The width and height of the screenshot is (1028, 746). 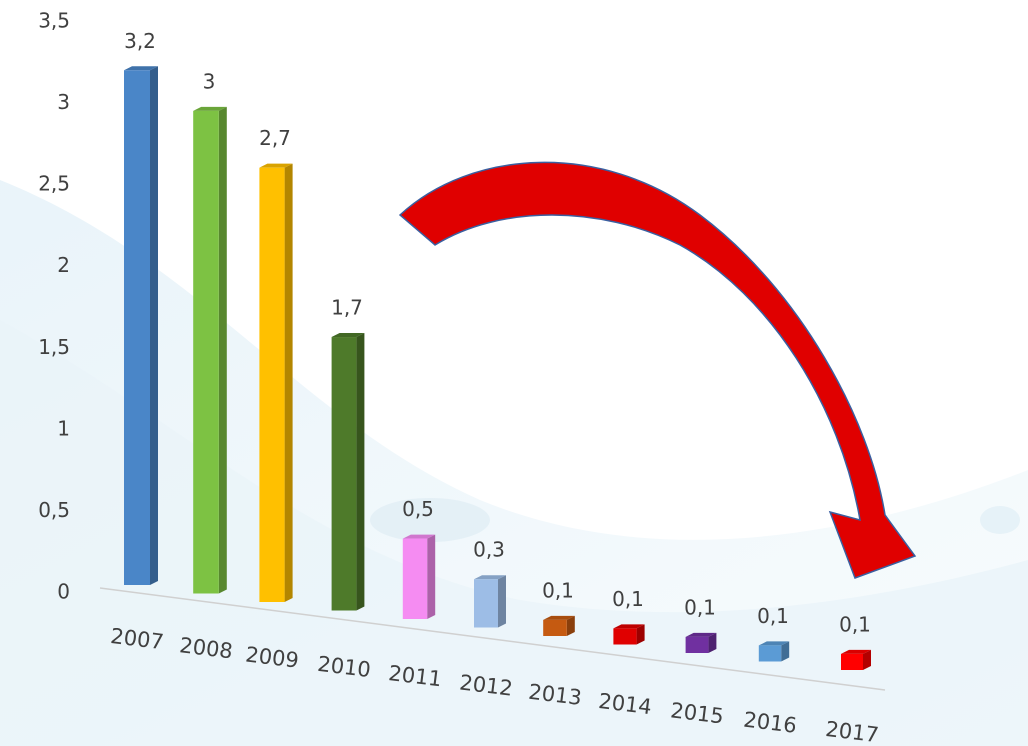 I want to click on value-label: 3, so click(x=209, y=81).